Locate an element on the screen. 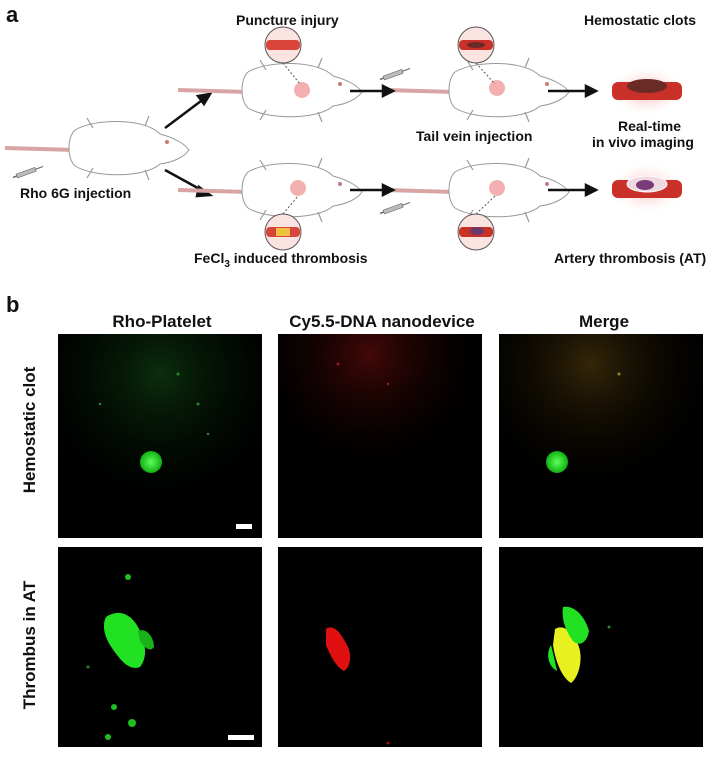 This screenshot has height=762, width=721. micrograph-thrombus-rho-platelet is located at coordinates (160, 647).